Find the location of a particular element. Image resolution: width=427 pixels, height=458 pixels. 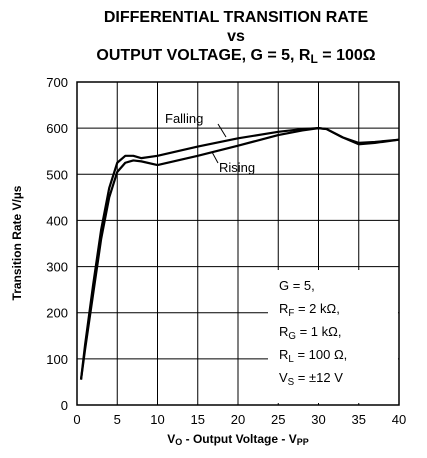

condition-text-part: = ±12 V is located at coordinates (318, 377).